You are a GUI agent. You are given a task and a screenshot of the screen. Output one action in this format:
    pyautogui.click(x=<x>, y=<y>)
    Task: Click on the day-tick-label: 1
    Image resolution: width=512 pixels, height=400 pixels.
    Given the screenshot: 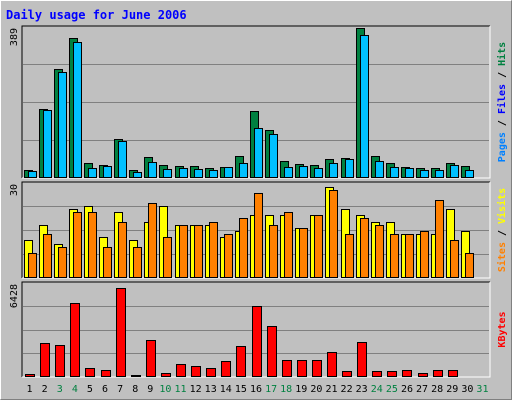 What is the action you would take?
    pyautogui.click(x=30, y=389)
    